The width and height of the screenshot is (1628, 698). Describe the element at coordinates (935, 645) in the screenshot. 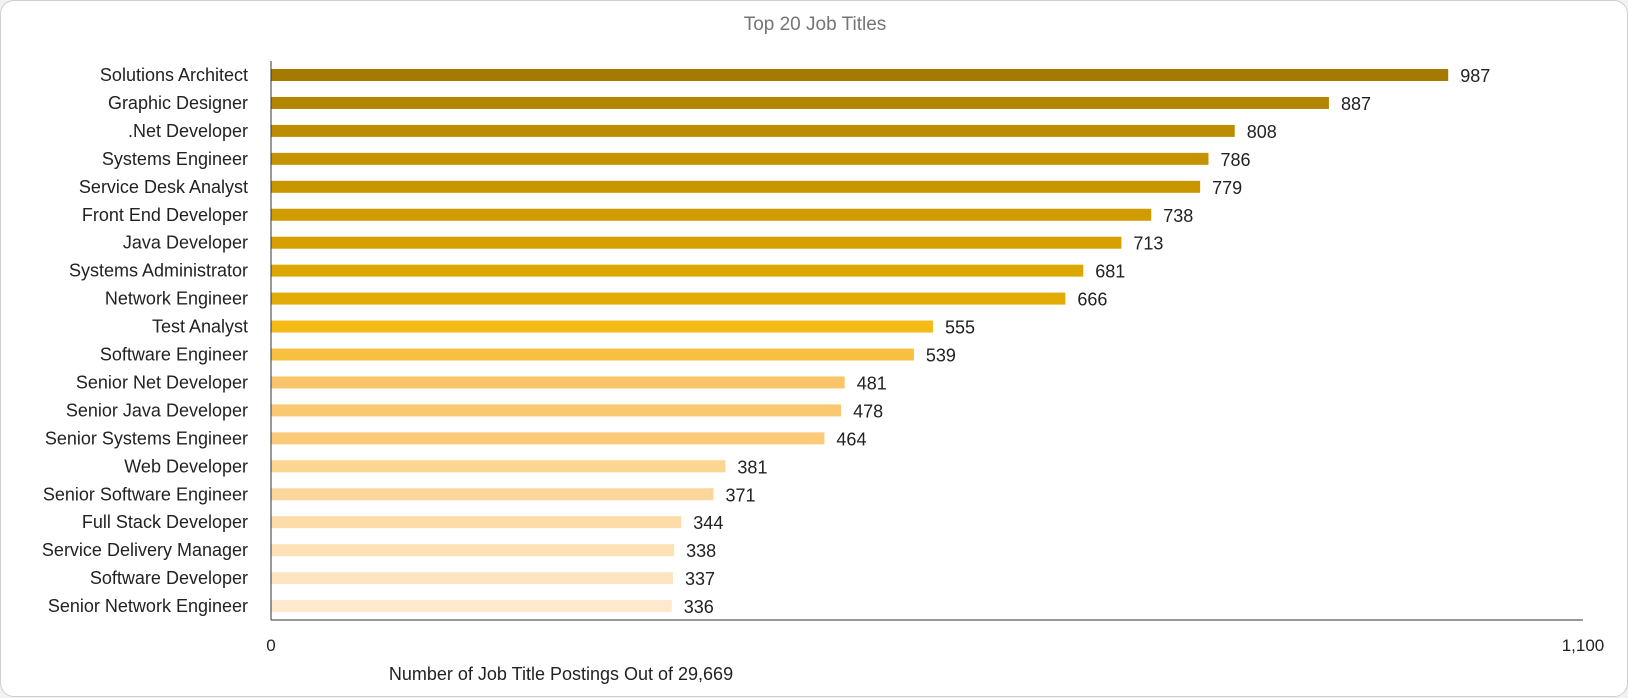

I see `x-ticks-group: 0 1,100` at that location.